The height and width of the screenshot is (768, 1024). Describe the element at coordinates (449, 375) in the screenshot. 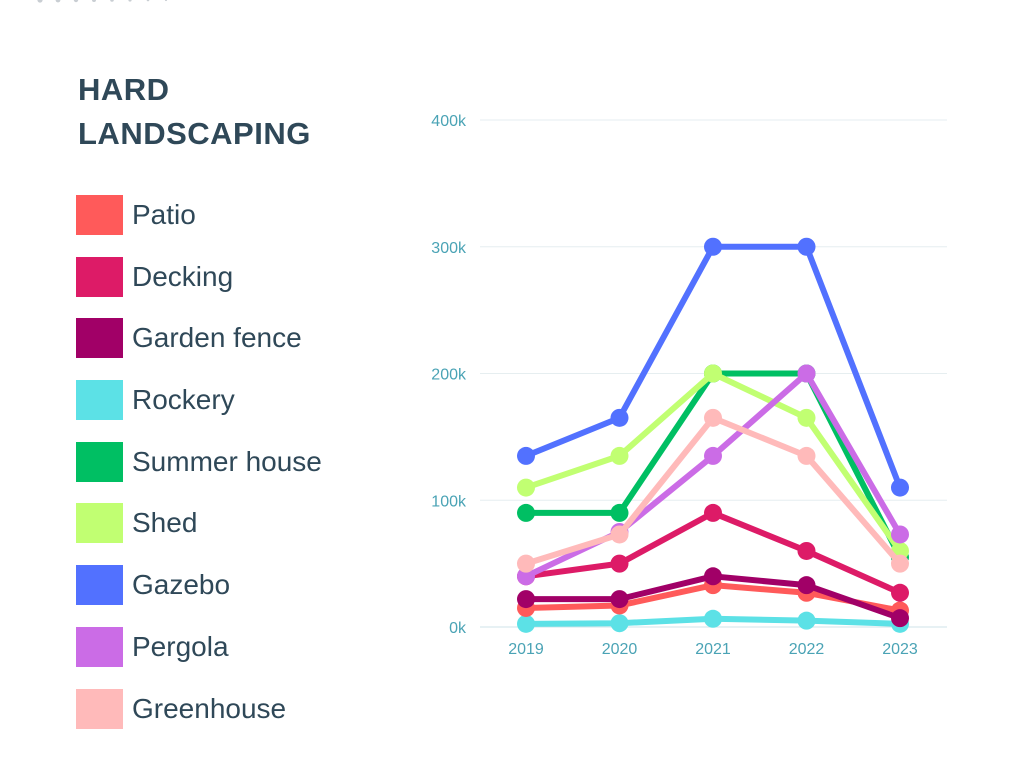

I see `y-tick-label: 200k` at that location.